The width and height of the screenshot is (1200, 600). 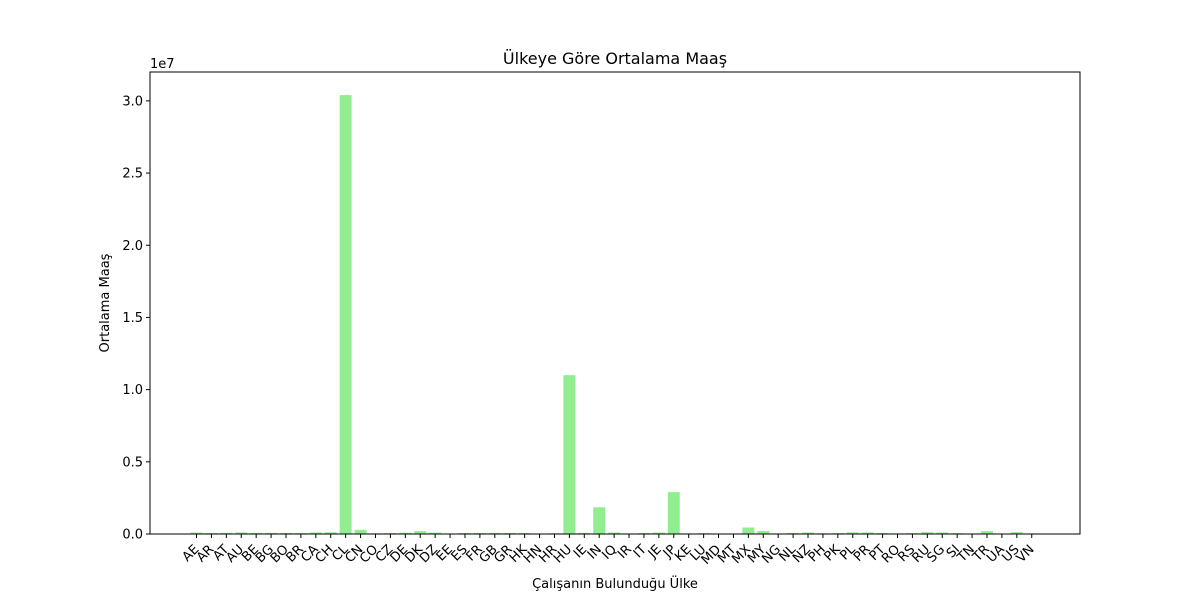 I want to click on bar-dz, so click(x=435, y=533).